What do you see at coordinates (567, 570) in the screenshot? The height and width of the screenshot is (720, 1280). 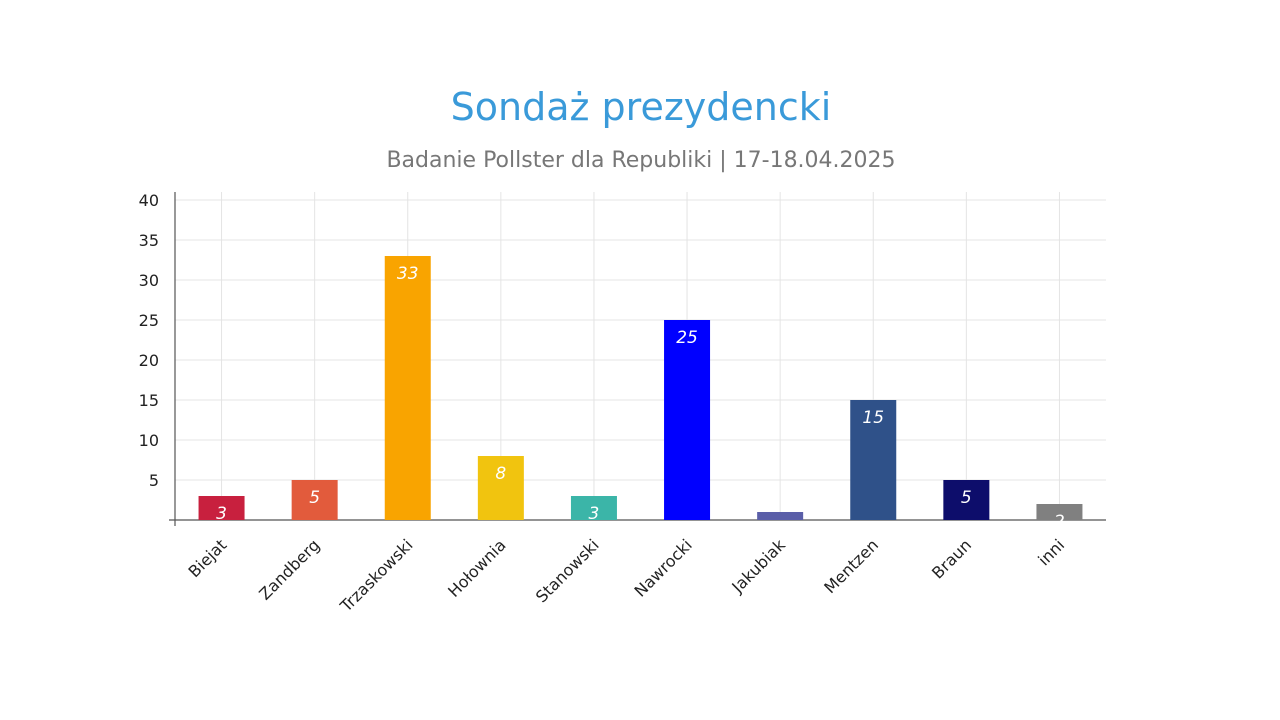 I see `x-tick-label: Stanowski` at bounding box center [567, 570].